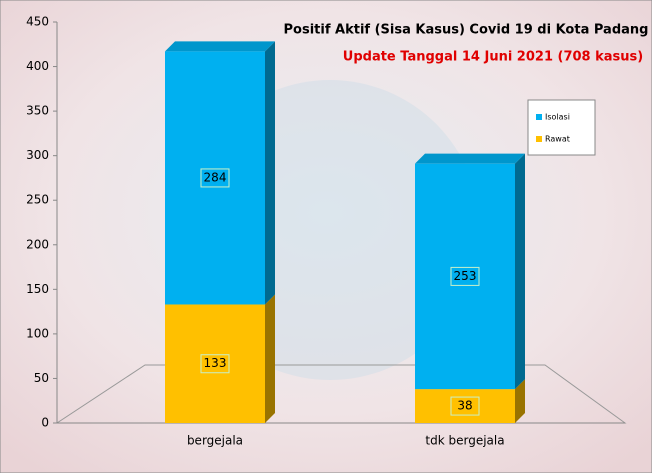 This screenshot has width=652, height=473. What do you see at coordinates (37, 66) in the screenshot?
I see `y-tick-label: 400` at bounding box center [37, 66].